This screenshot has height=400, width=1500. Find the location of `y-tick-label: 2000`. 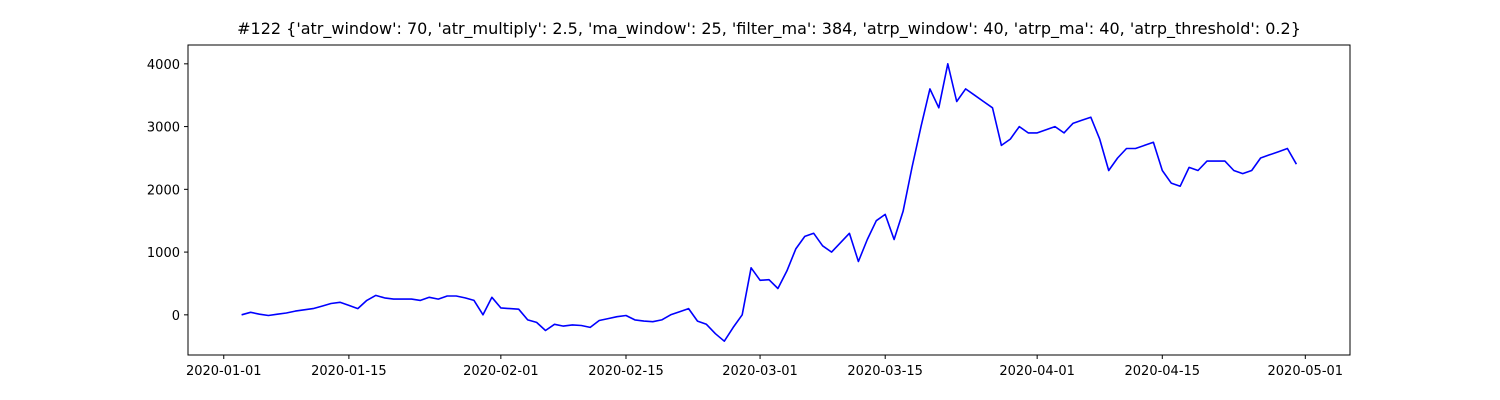

y-tick-label: 2000 is located at coordinates (163, 190).